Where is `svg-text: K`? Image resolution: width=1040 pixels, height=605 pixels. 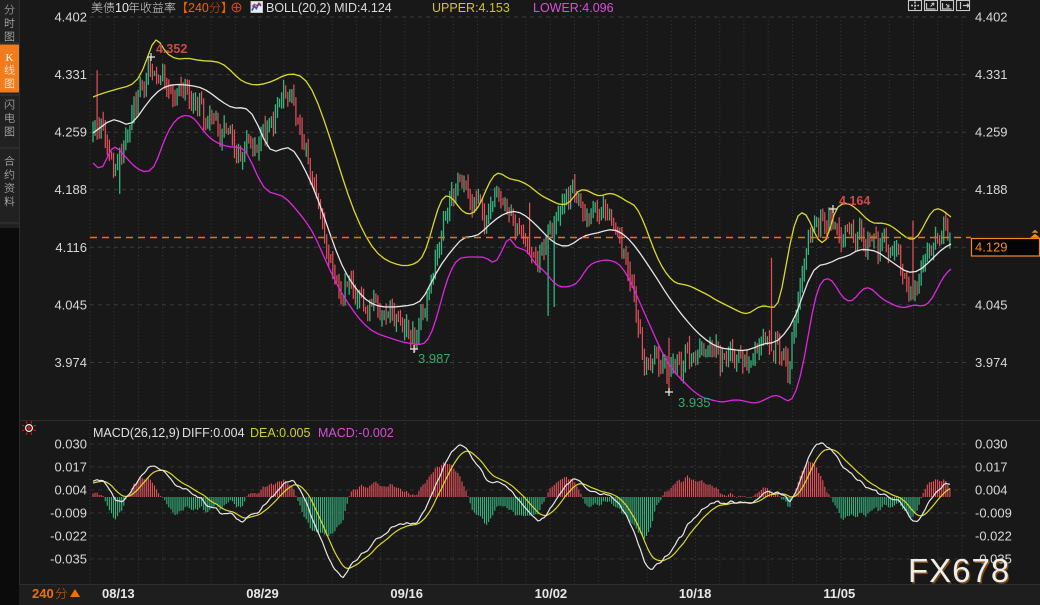
svg-text: K is located at coordinates (10, 58).